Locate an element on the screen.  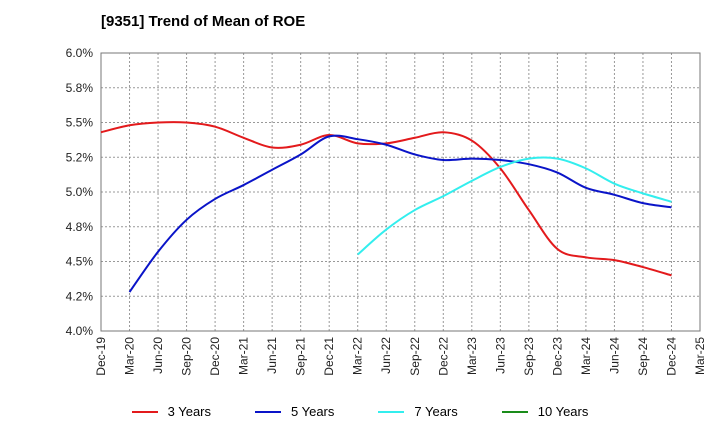
x-tick-label: Dec-22 is located at coordinates (443, 356).